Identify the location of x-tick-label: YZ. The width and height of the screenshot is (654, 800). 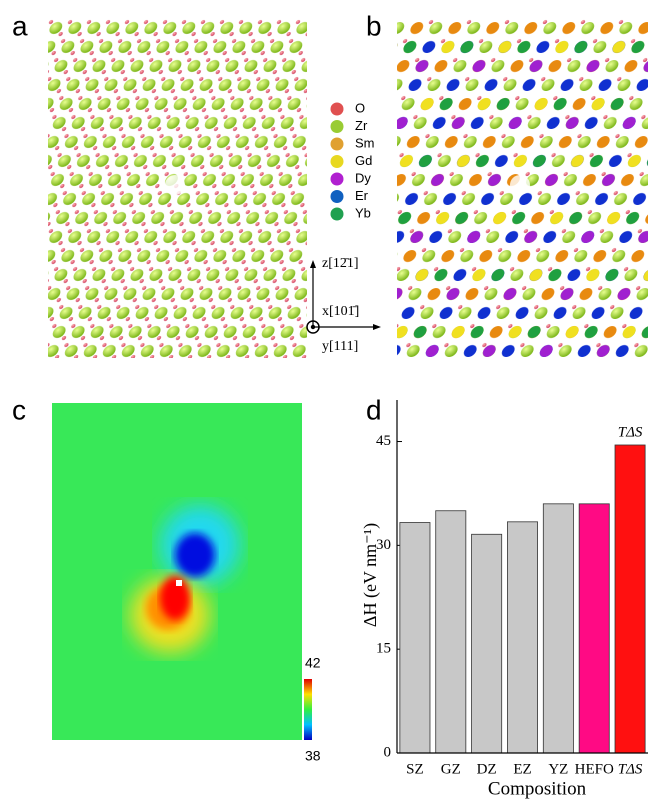
(558, 769).